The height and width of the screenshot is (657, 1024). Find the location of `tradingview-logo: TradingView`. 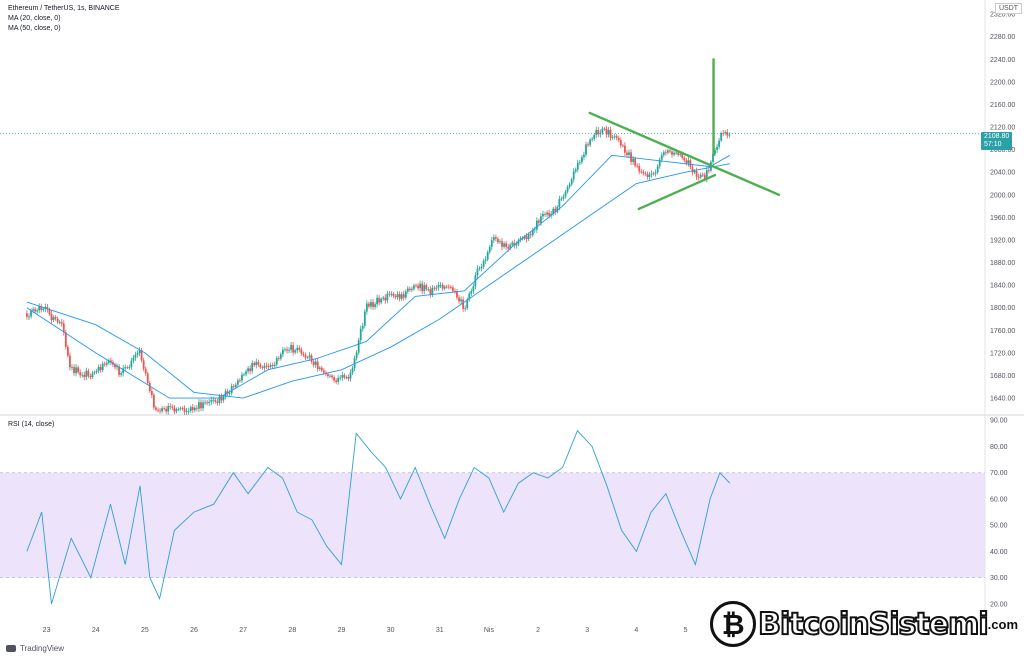

tradingview-logo: TradingView is located at coordinates (35, 648).